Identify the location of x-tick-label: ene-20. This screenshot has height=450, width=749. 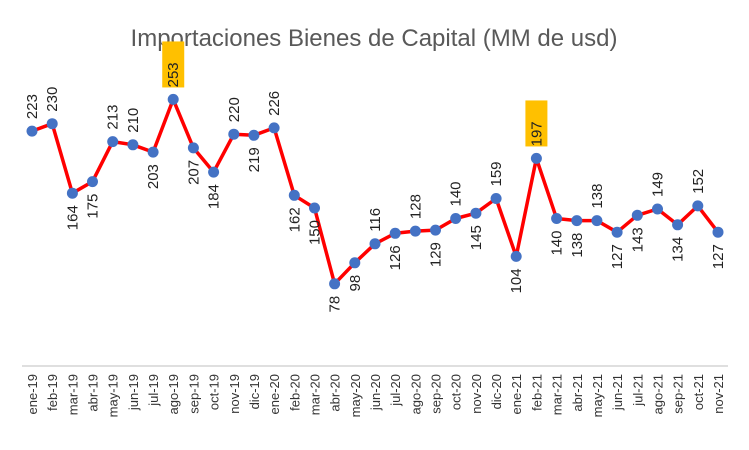
(274, 394).